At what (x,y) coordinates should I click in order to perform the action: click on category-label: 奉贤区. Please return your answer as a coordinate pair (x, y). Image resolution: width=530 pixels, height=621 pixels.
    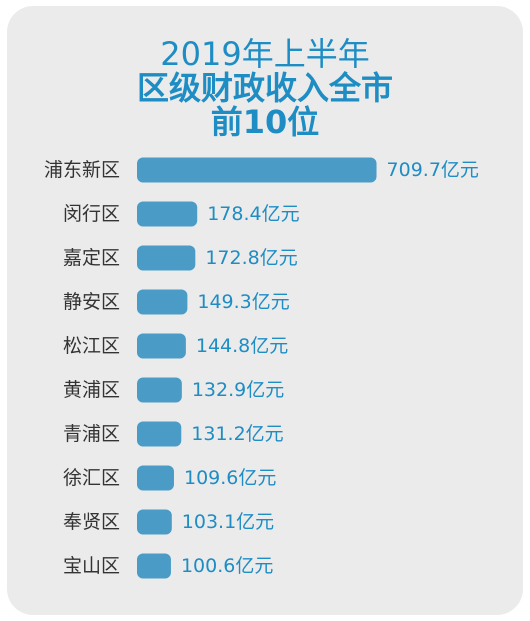
    Looking at the image, I should click on (91, 522).